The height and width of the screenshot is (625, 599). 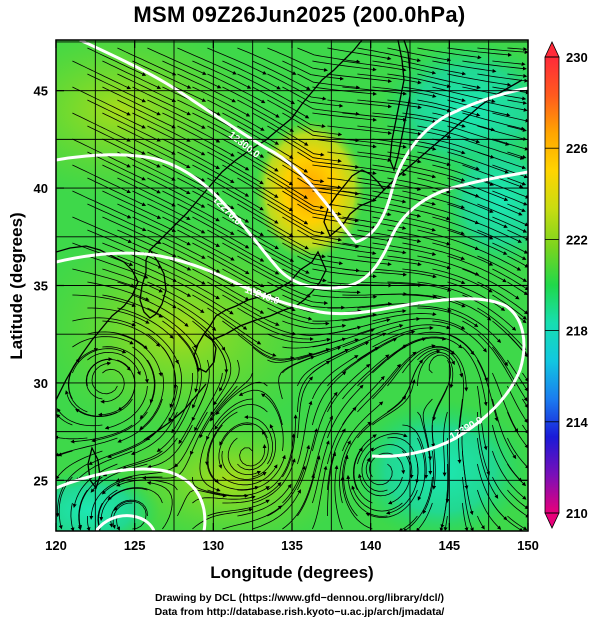 I want to click on colorbar-tick-label: 214, so click(x=577, y=422).